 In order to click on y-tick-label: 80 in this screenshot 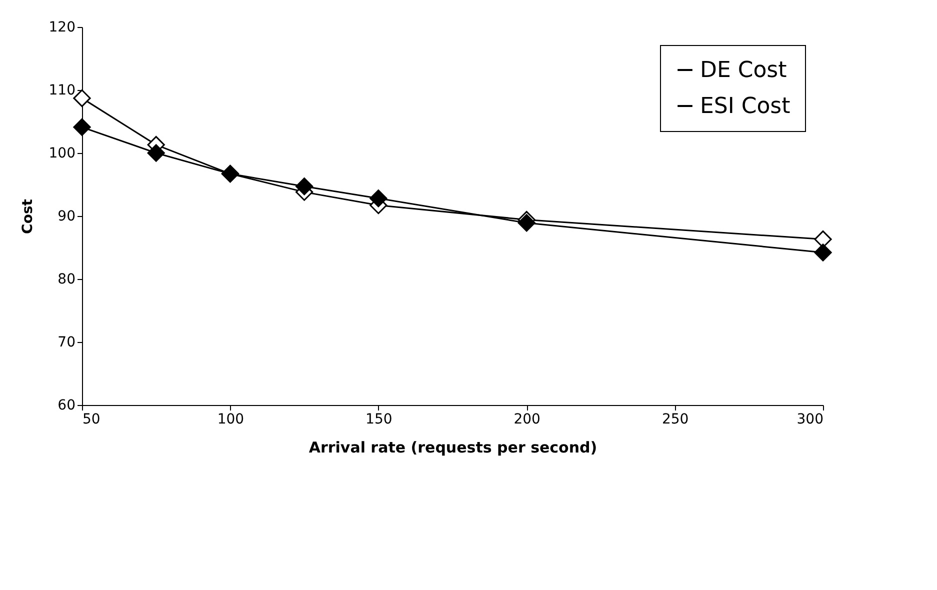, I will do `click(67, 280)`.